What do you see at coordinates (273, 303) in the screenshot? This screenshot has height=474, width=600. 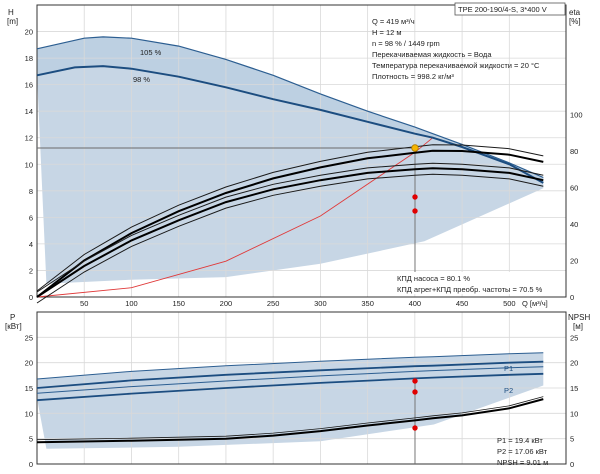 I see `x-tick: 250` at bounding box center [273, 303].